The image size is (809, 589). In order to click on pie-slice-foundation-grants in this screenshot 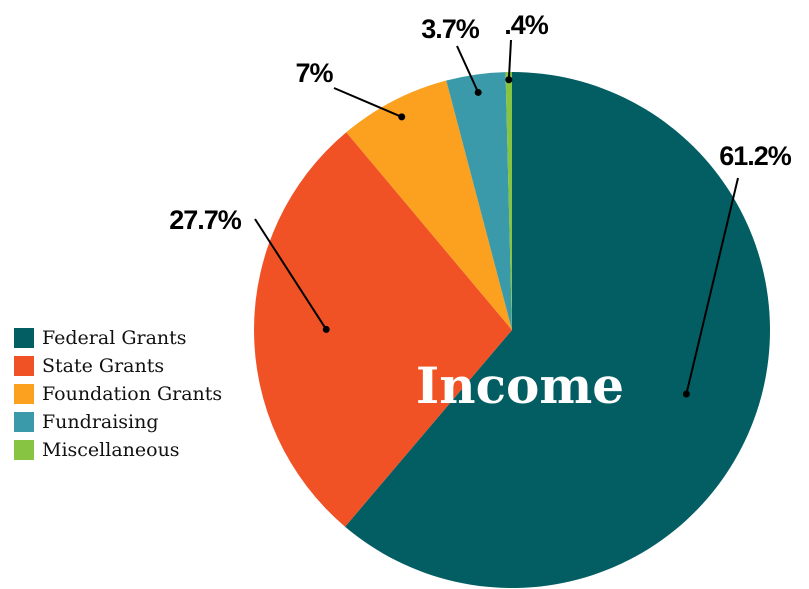, I will do `click(429, 205)`.